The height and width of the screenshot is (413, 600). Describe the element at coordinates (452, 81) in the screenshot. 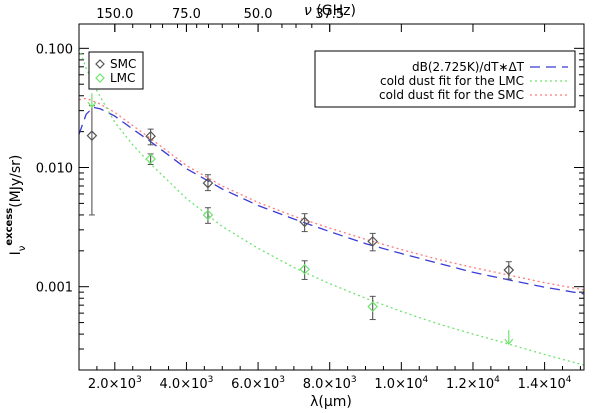

I see `legend-line-2-label: cold dust fit for the LMC` at that location.